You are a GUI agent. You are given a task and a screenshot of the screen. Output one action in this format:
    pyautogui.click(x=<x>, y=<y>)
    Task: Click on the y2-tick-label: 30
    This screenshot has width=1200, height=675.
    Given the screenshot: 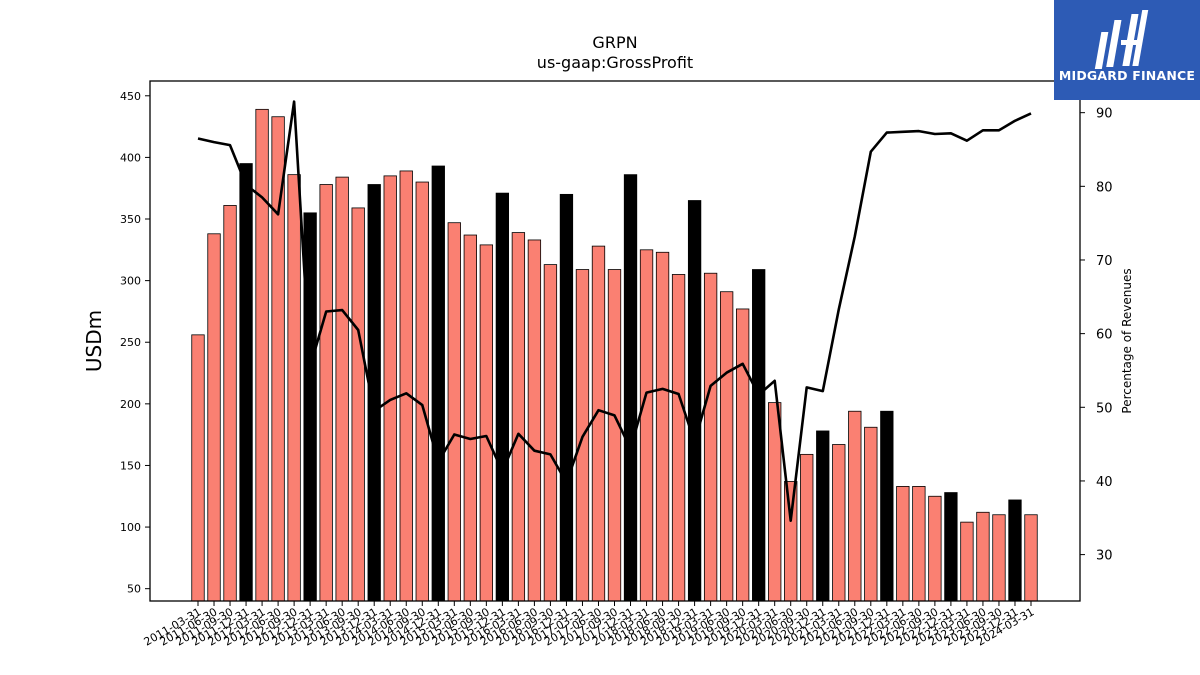 What is the action you would take?
    pyautogui.click(x=1104, y=556)
    